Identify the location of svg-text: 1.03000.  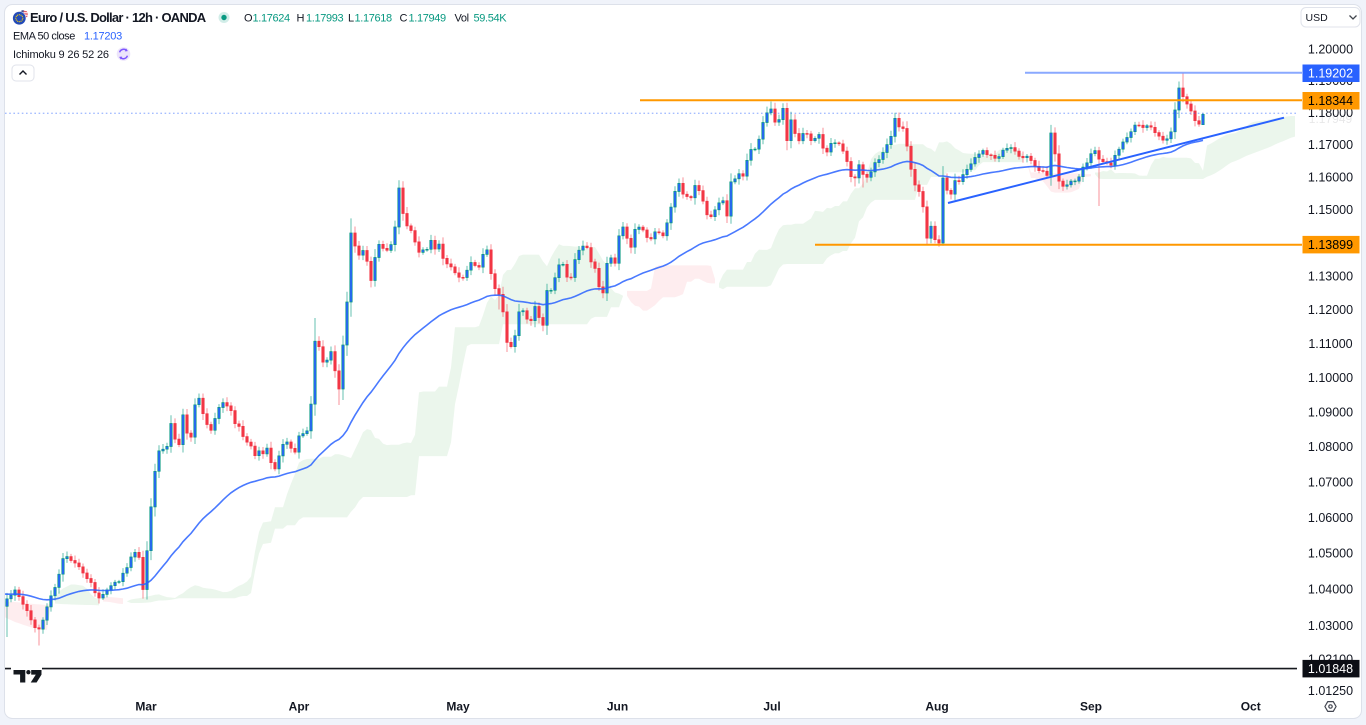
(1330, 626).